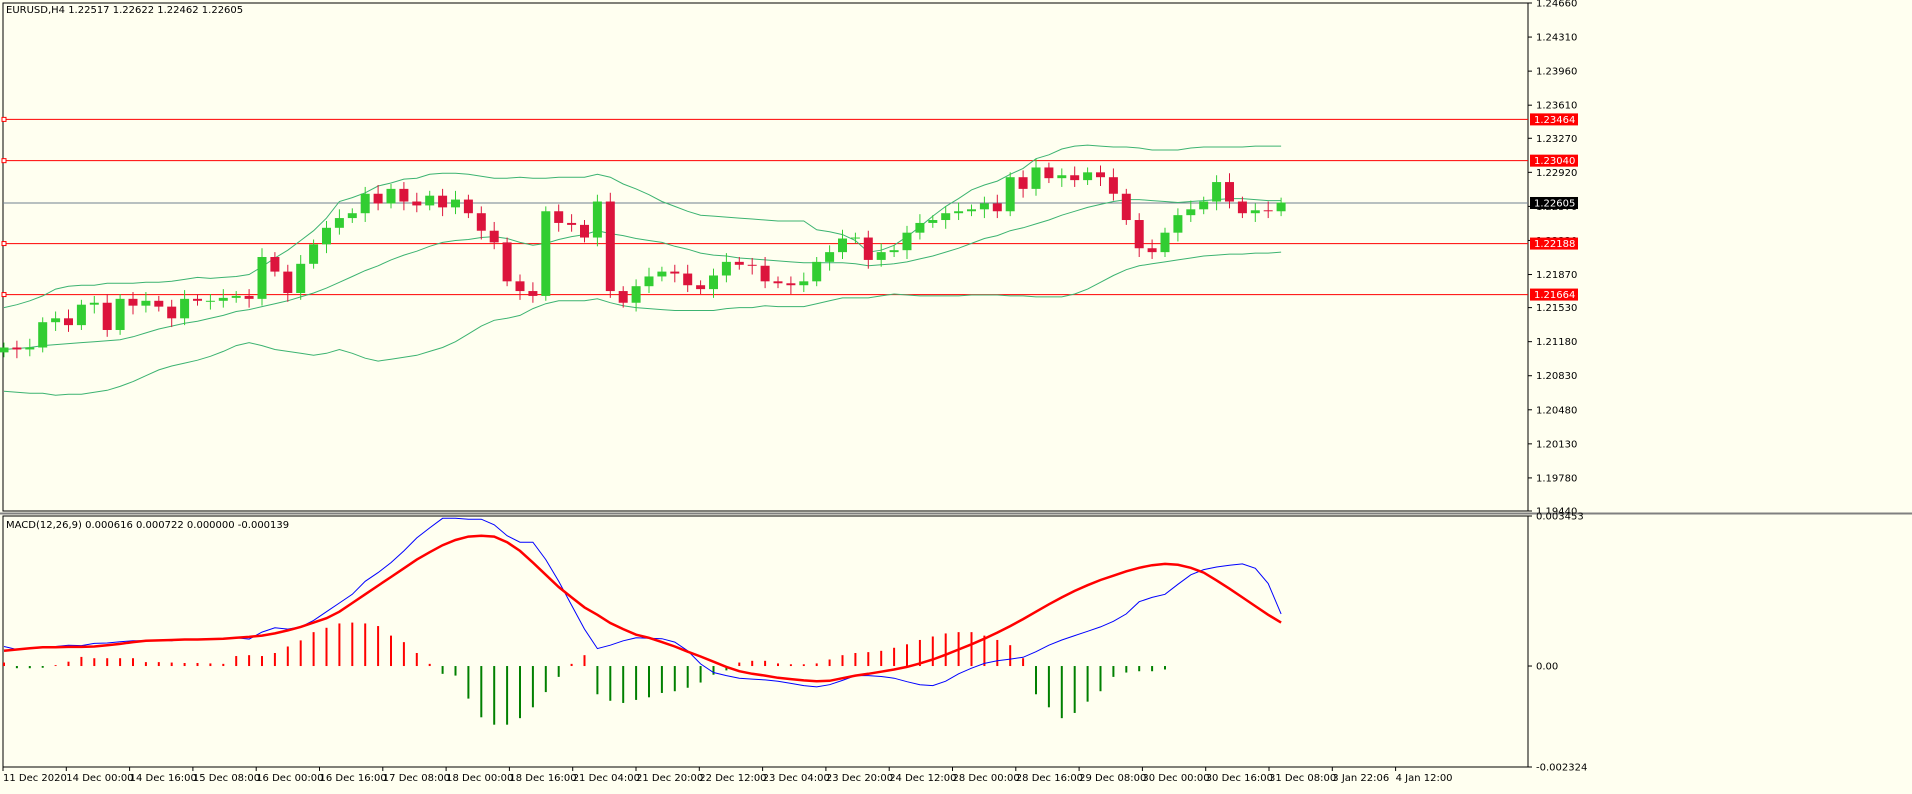  I want to click on level-price-label: 1.23464, so click(1554, 120).